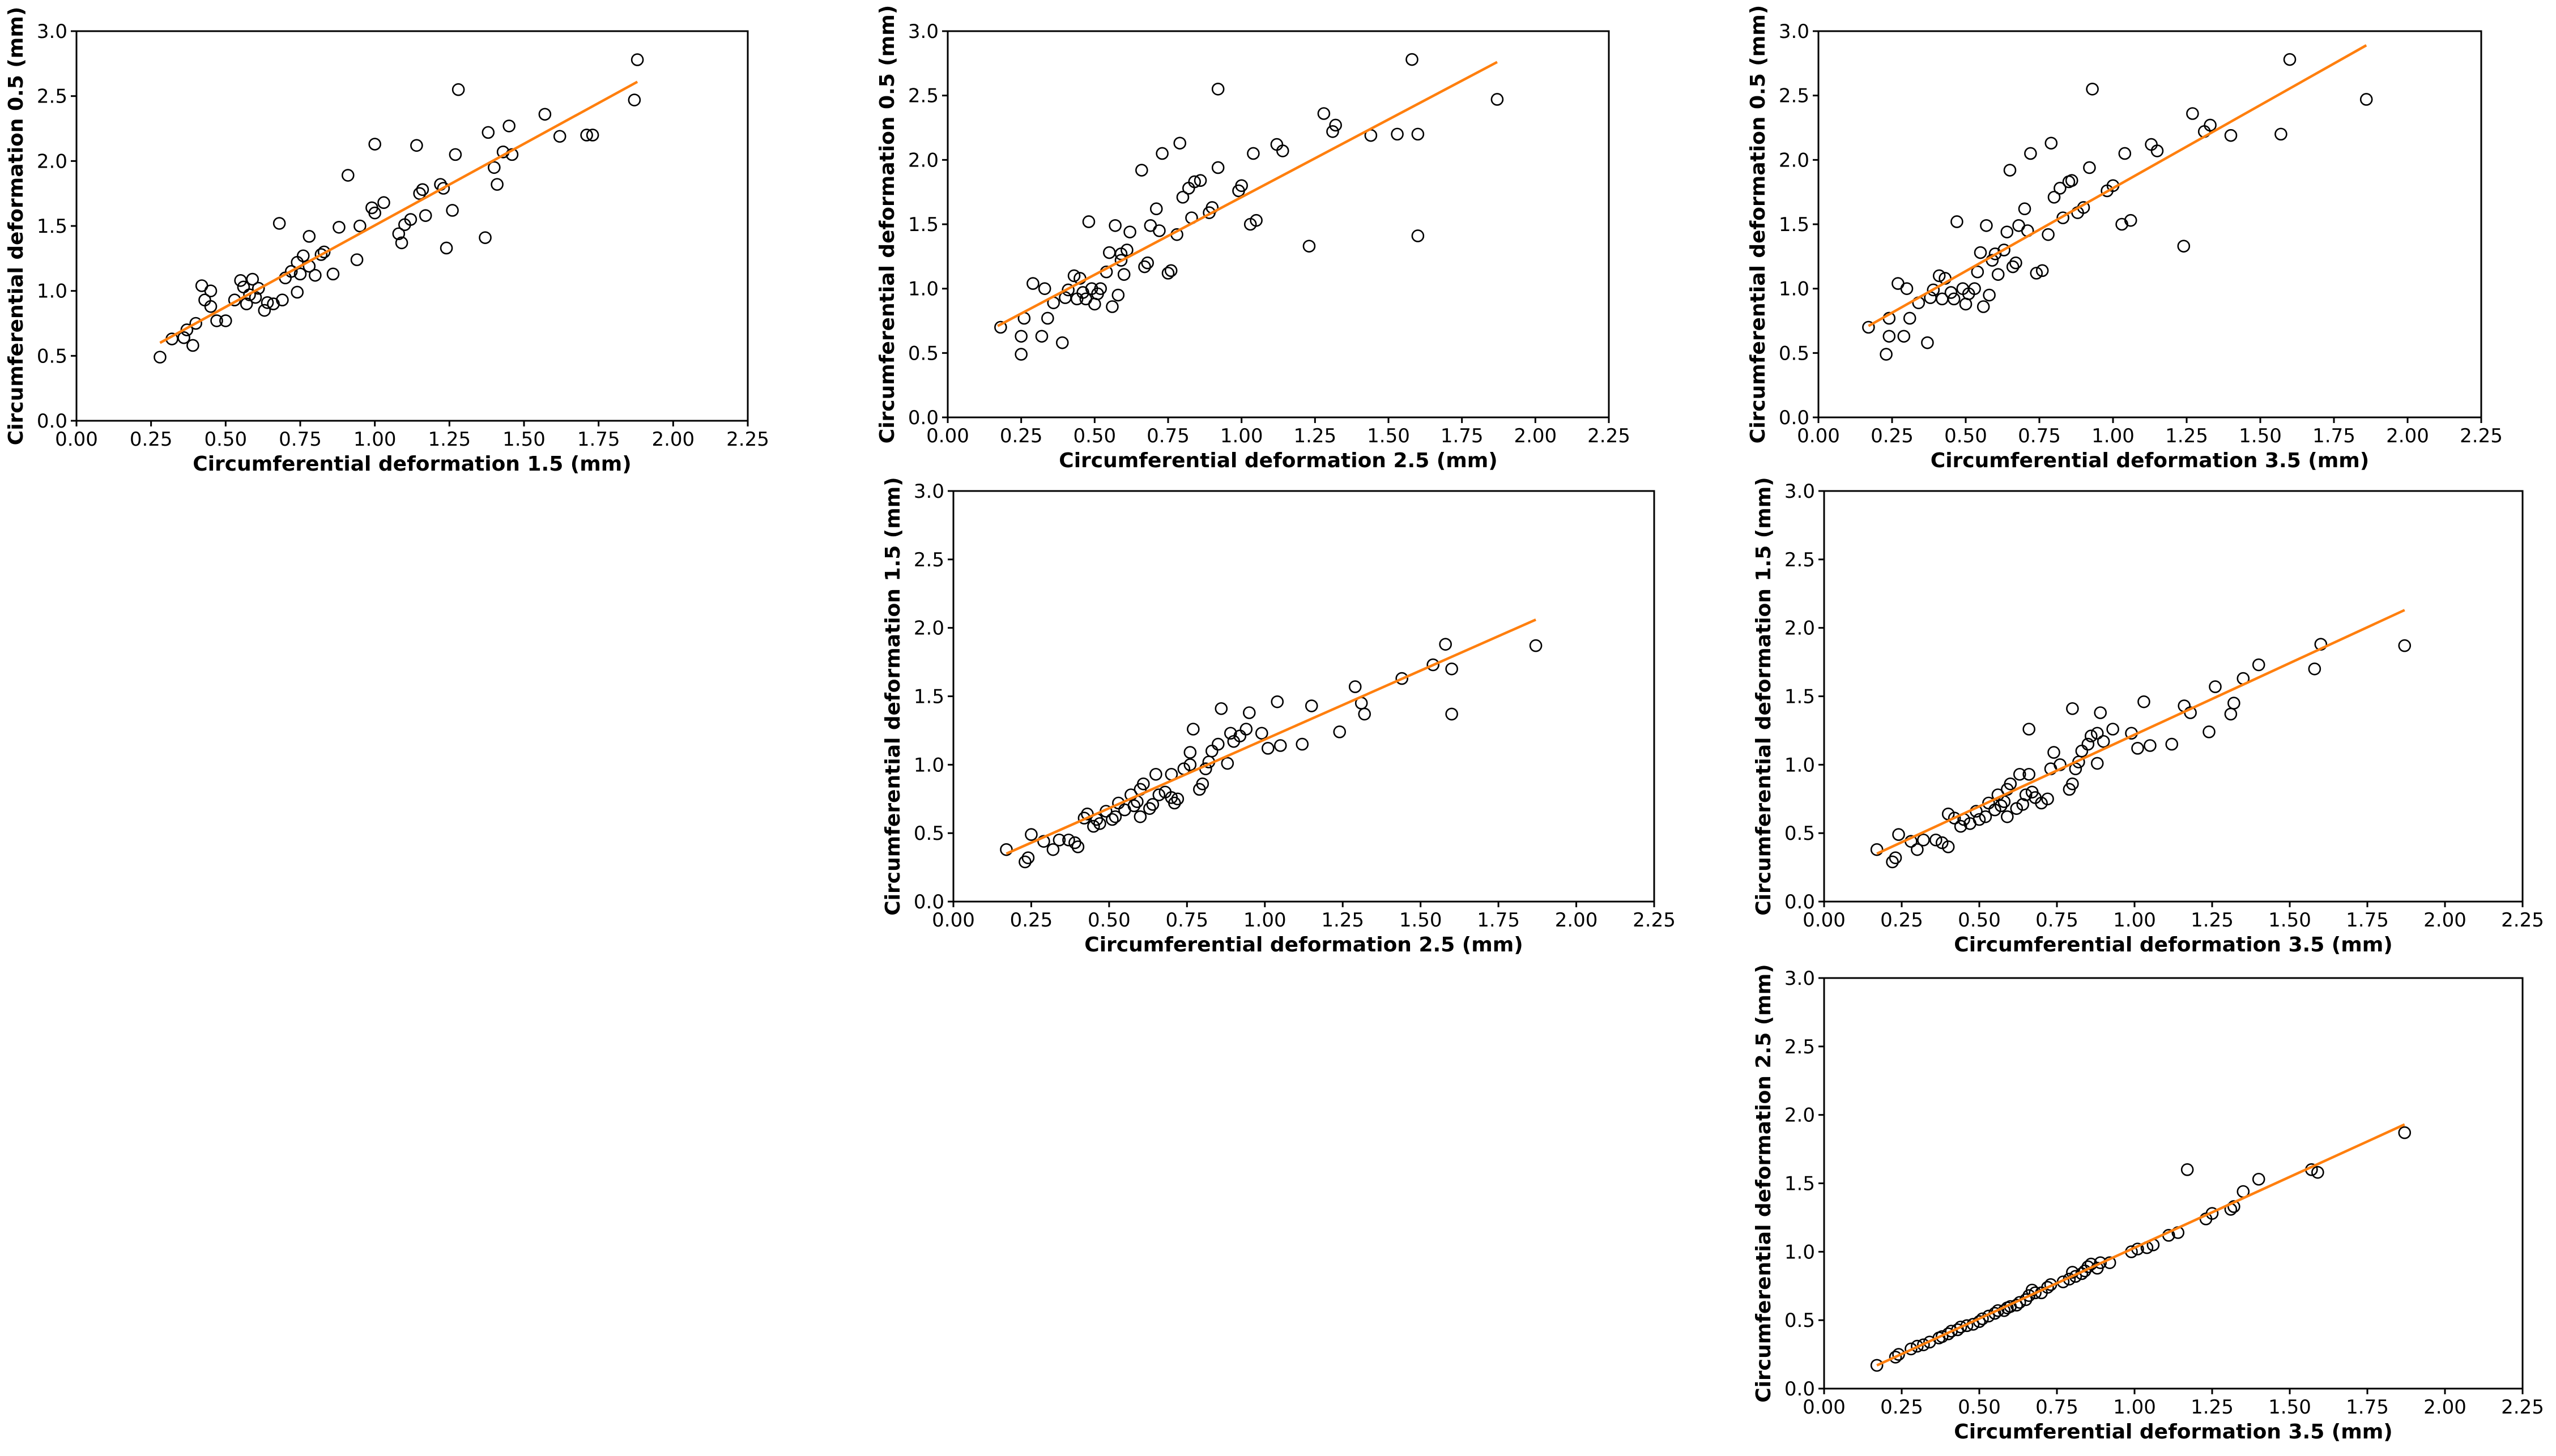  I want to click on y-axis-label: Circumferential deformation 0.5 (mm), so click(16, 226).